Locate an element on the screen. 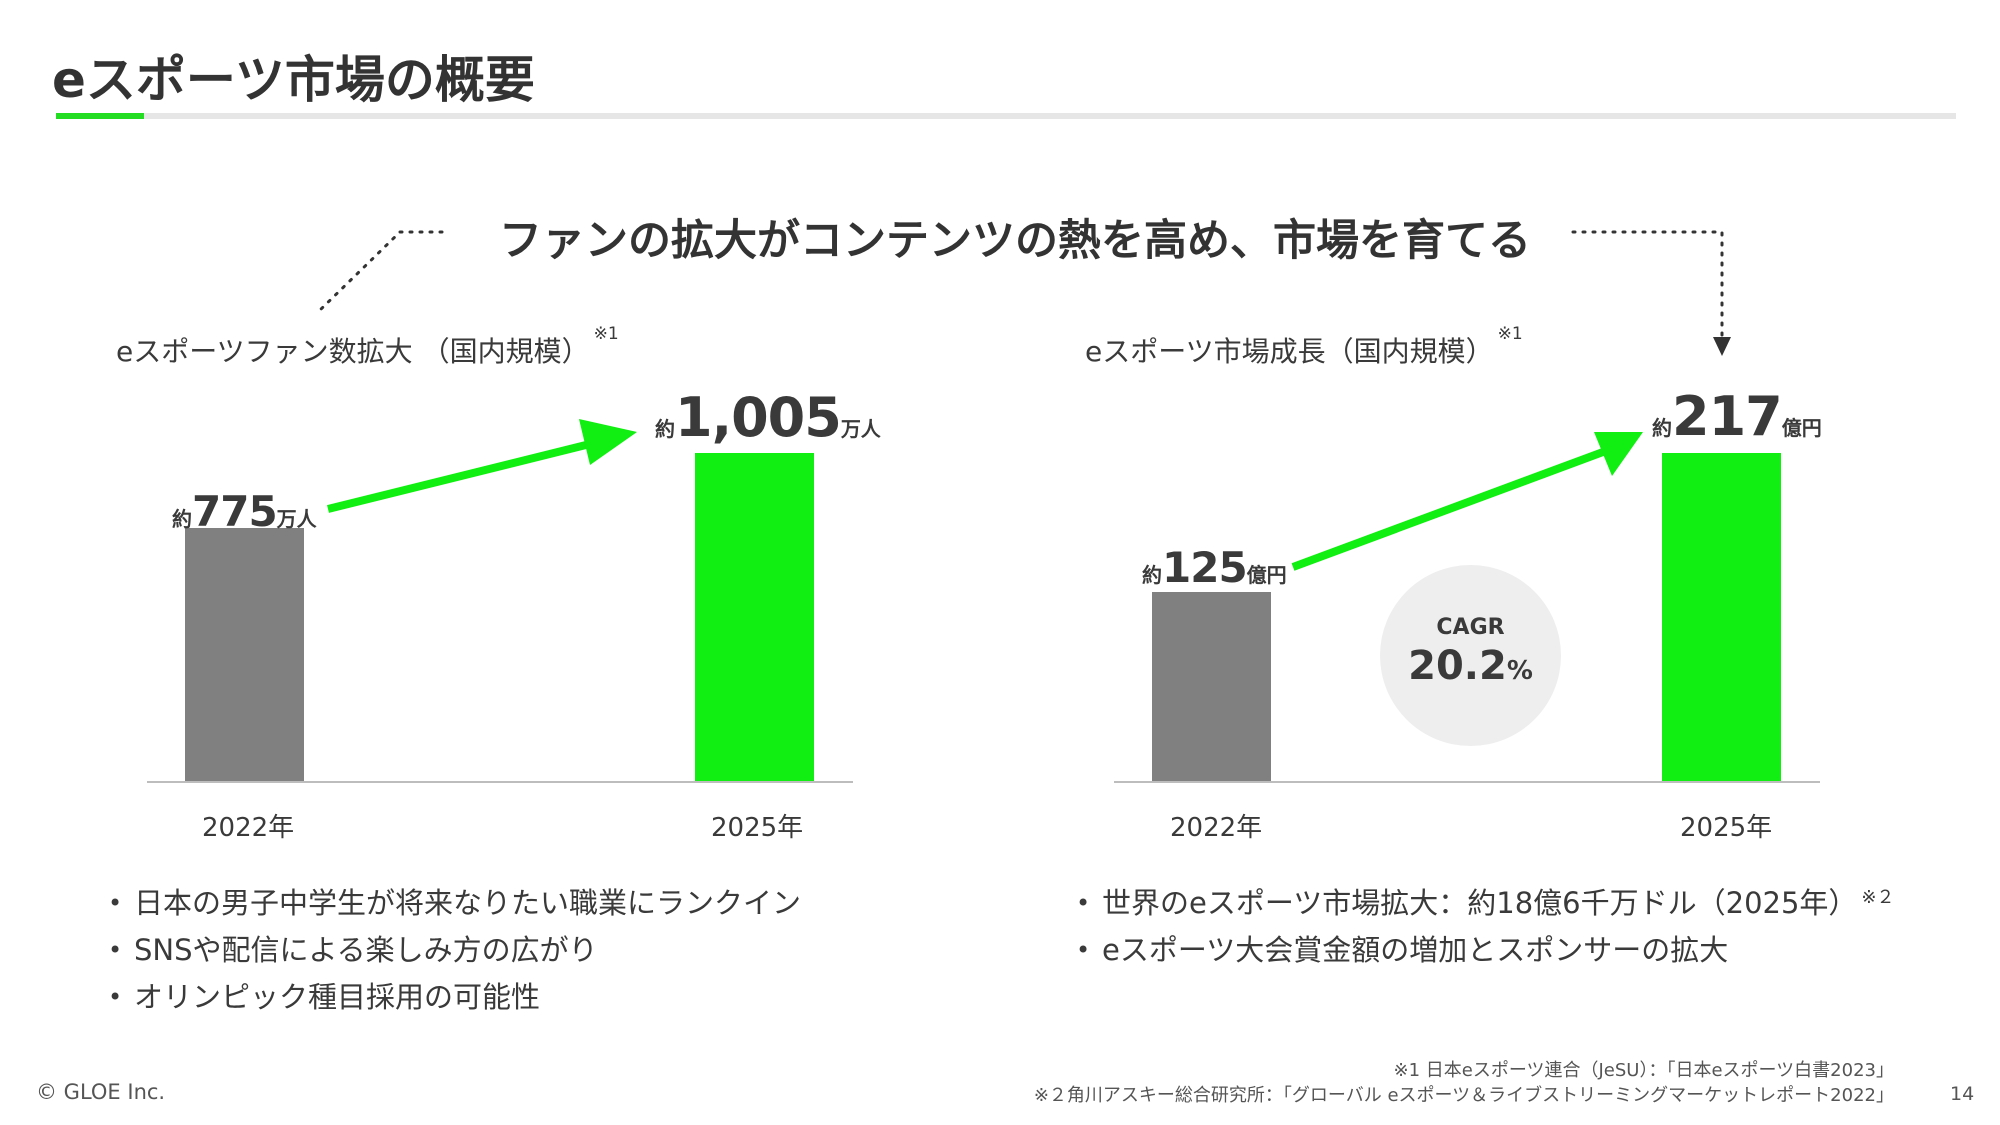 This screenshot has height=1125, width=2000. x-axis-fans is located at coordinates (500, 782).